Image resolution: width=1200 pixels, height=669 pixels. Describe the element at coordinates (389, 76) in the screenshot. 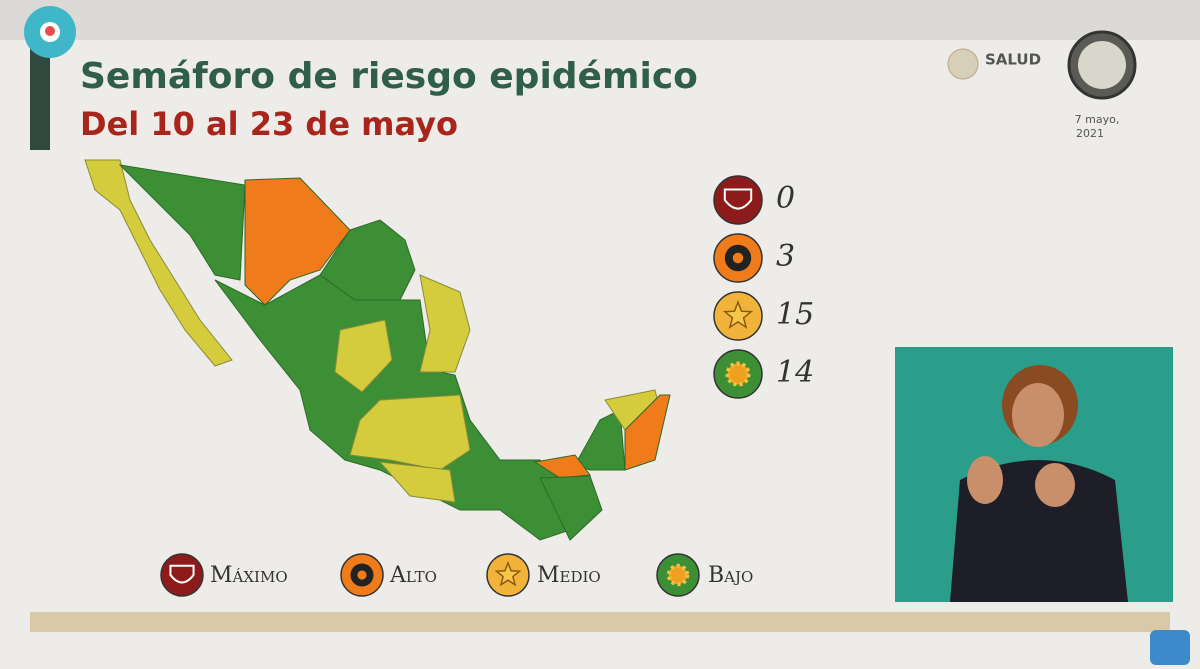

I see `title: Semáforo de riesgo epidémico` at that location.